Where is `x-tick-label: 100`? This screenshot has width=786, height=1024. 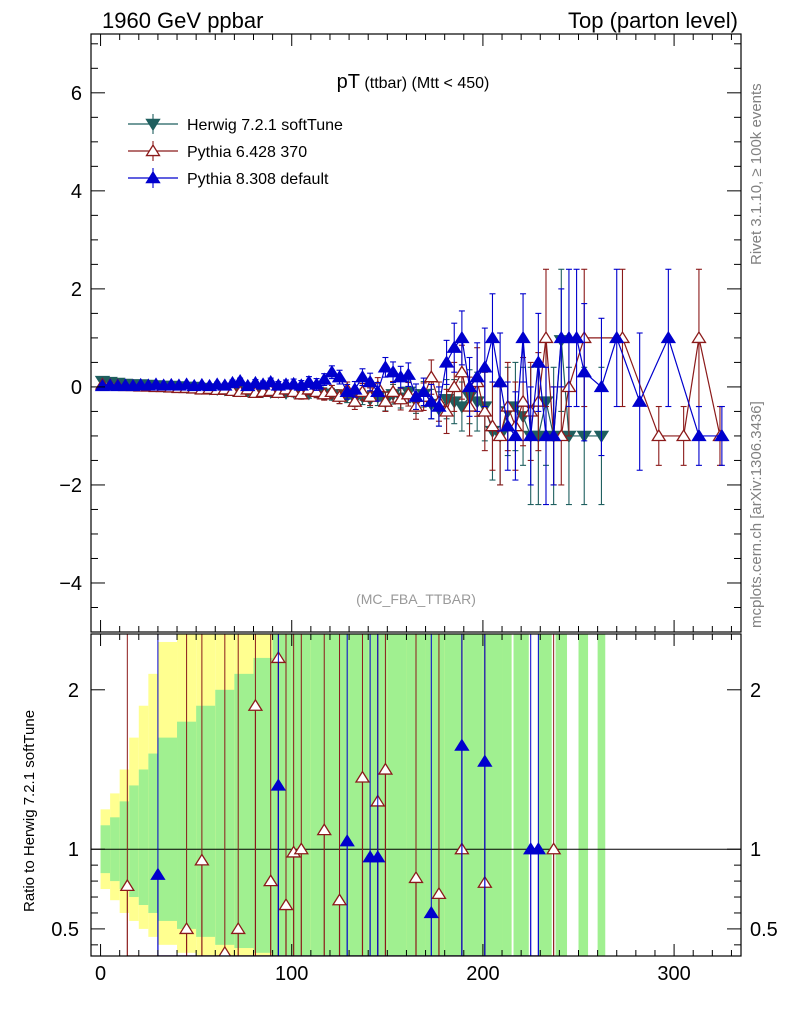
x-tick-label: 100 is located at coordinates (291, 974).